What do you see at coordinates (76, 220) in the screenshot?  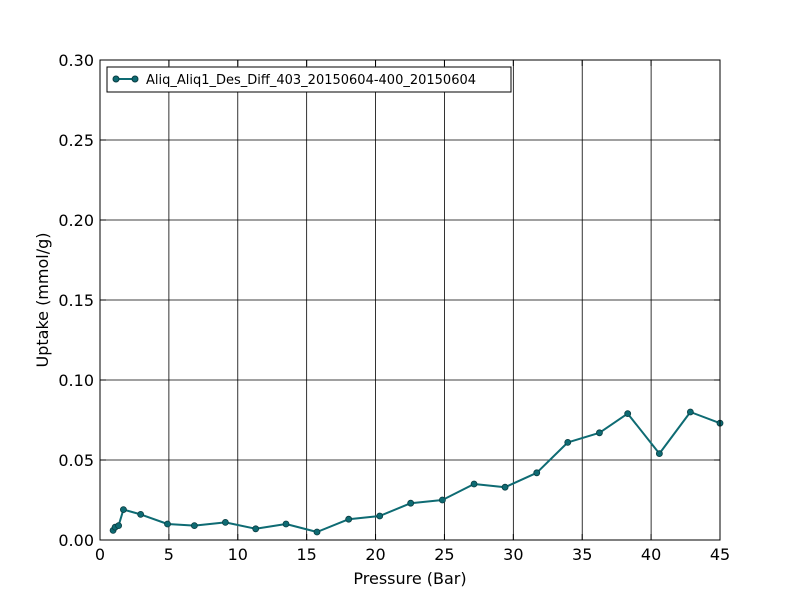 I see `y-tick-label: 0.20` at bounding box center [76, 220].